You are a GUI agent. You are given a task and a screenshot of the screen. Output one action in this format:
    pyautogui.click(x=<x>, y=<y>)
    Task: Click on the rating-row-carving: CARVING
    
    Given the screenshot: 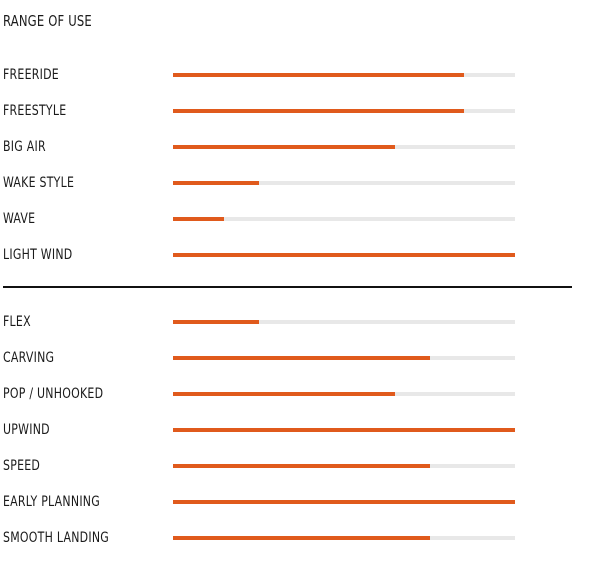 What is the action you would take?
    pyautogui.click(x=299, y=358)
    